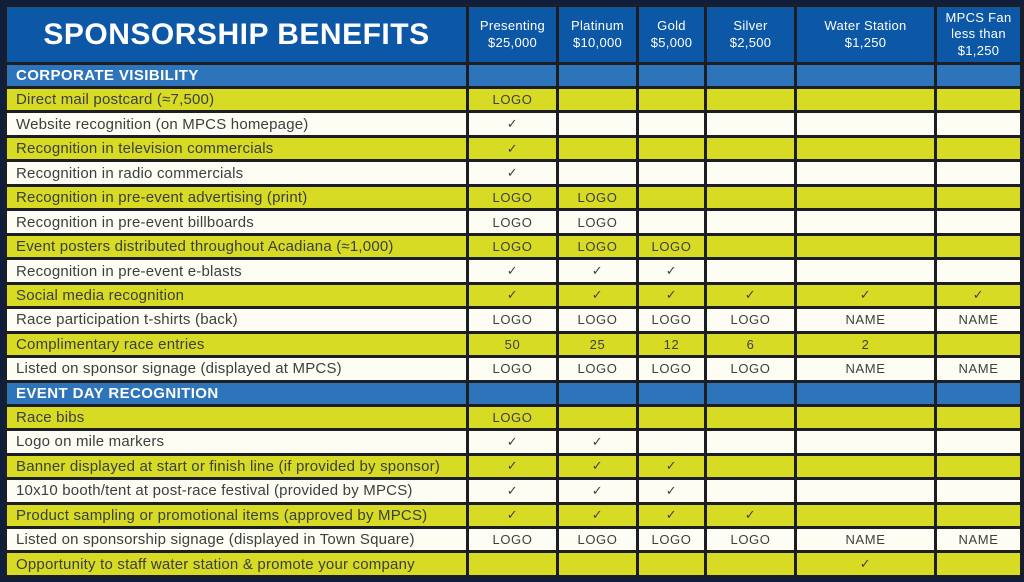  I want to click on column-header-gold: Gold $5,000, so click(671, 34).